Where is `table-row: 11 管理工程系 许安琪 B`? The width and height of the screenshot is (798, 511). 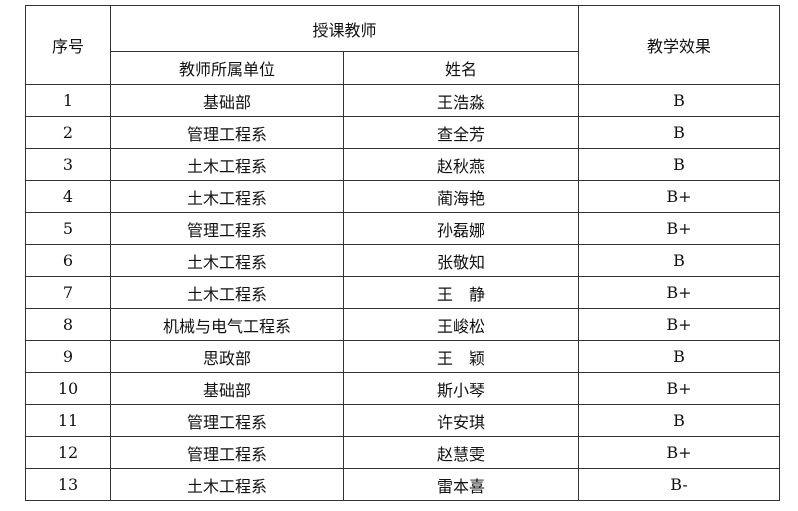 table-row: 11 管理工程系 许安琪 B is located at coordinates (403, 420).